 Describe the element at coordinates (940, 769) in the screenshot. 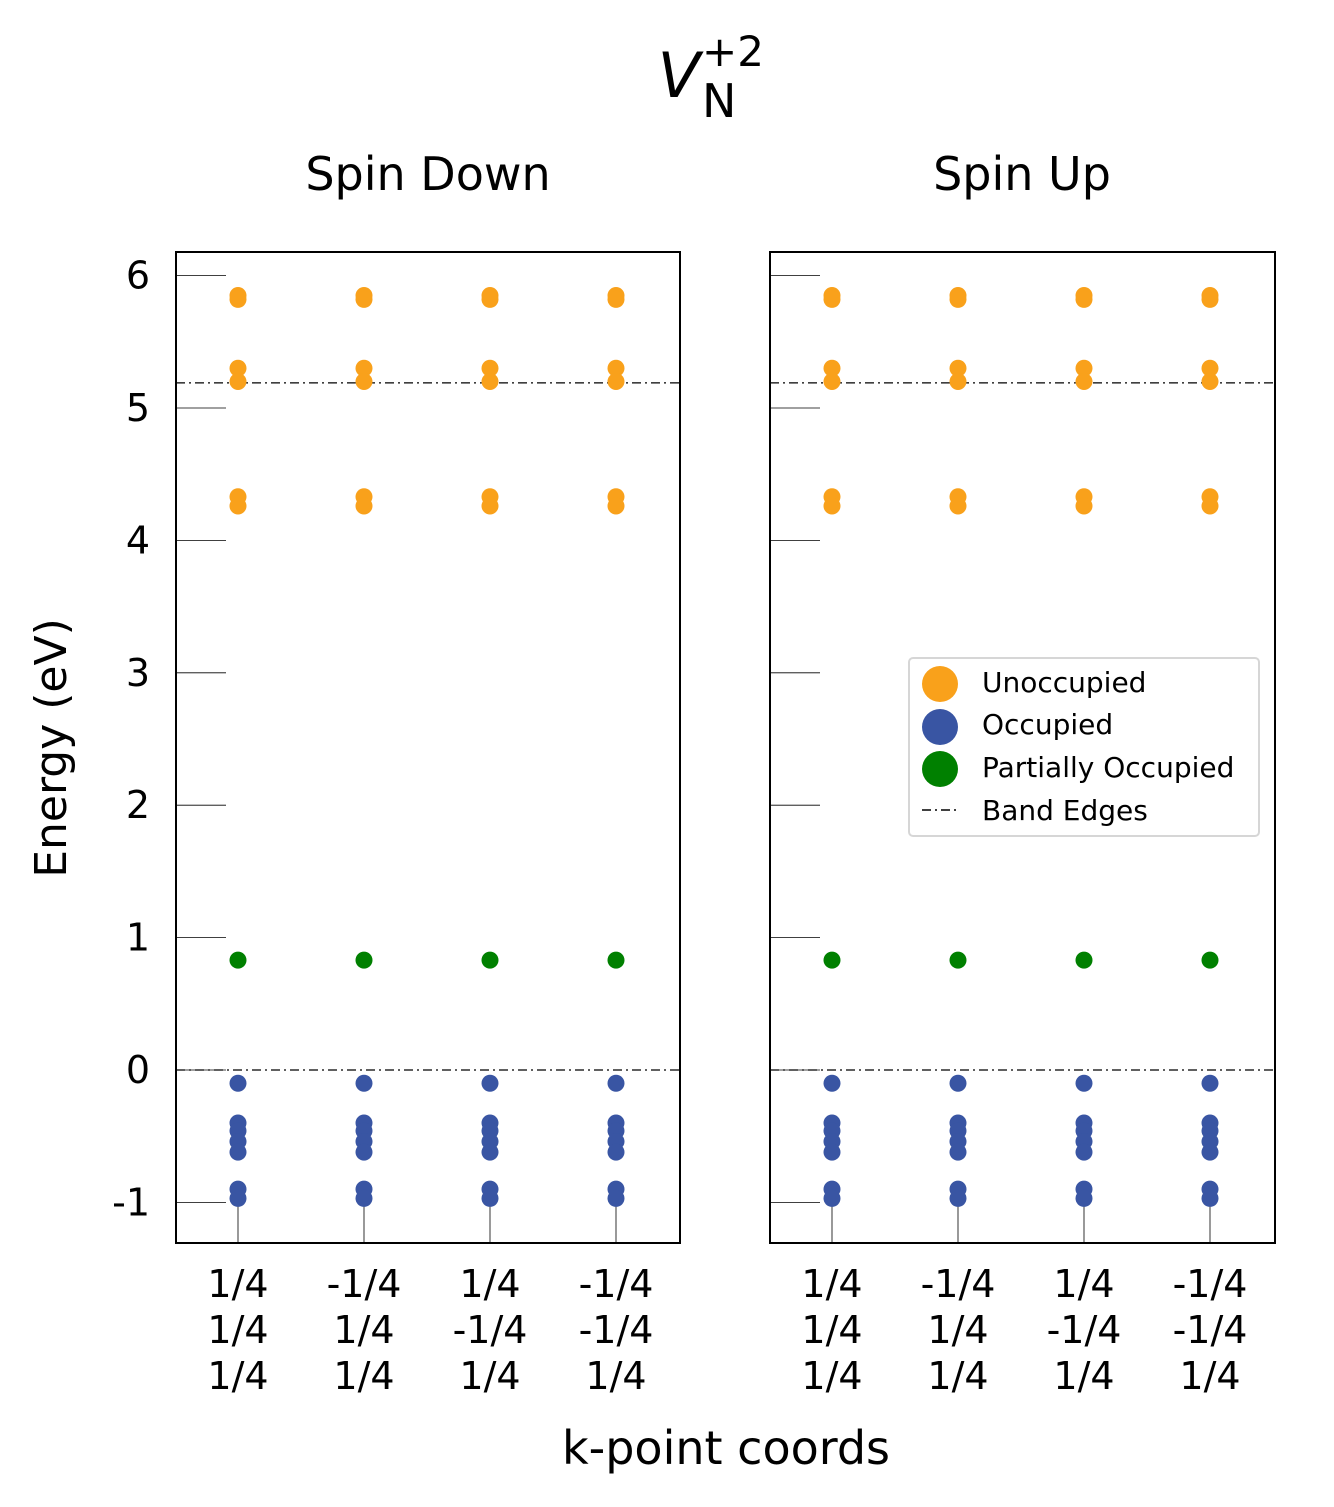

I see `legend-marker-partially-occupied` at that location.